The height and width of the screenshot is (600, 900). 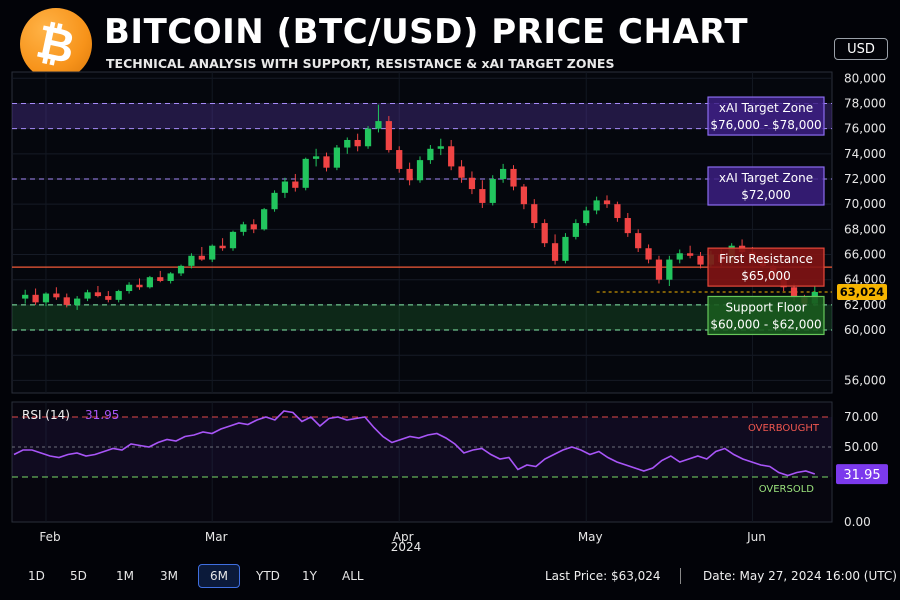 What do you see at coordinates (309, 576) in the screenshot?
I see `timeframe-button-1y: 1Y` at bounding box center [309, 576].